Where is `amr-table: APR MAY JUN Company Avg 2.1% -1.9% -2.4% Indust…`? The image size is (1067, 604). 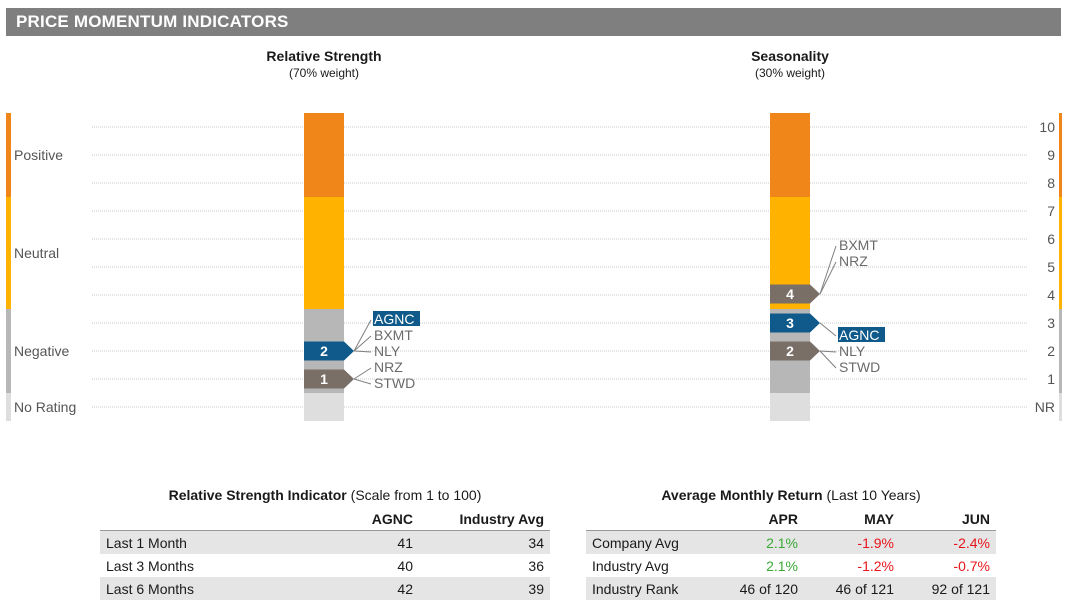 amr-table: APR MAY JUN Company Avg 2.1% -1.9% -2.4% Indust… is located at coordinates (791, 554).